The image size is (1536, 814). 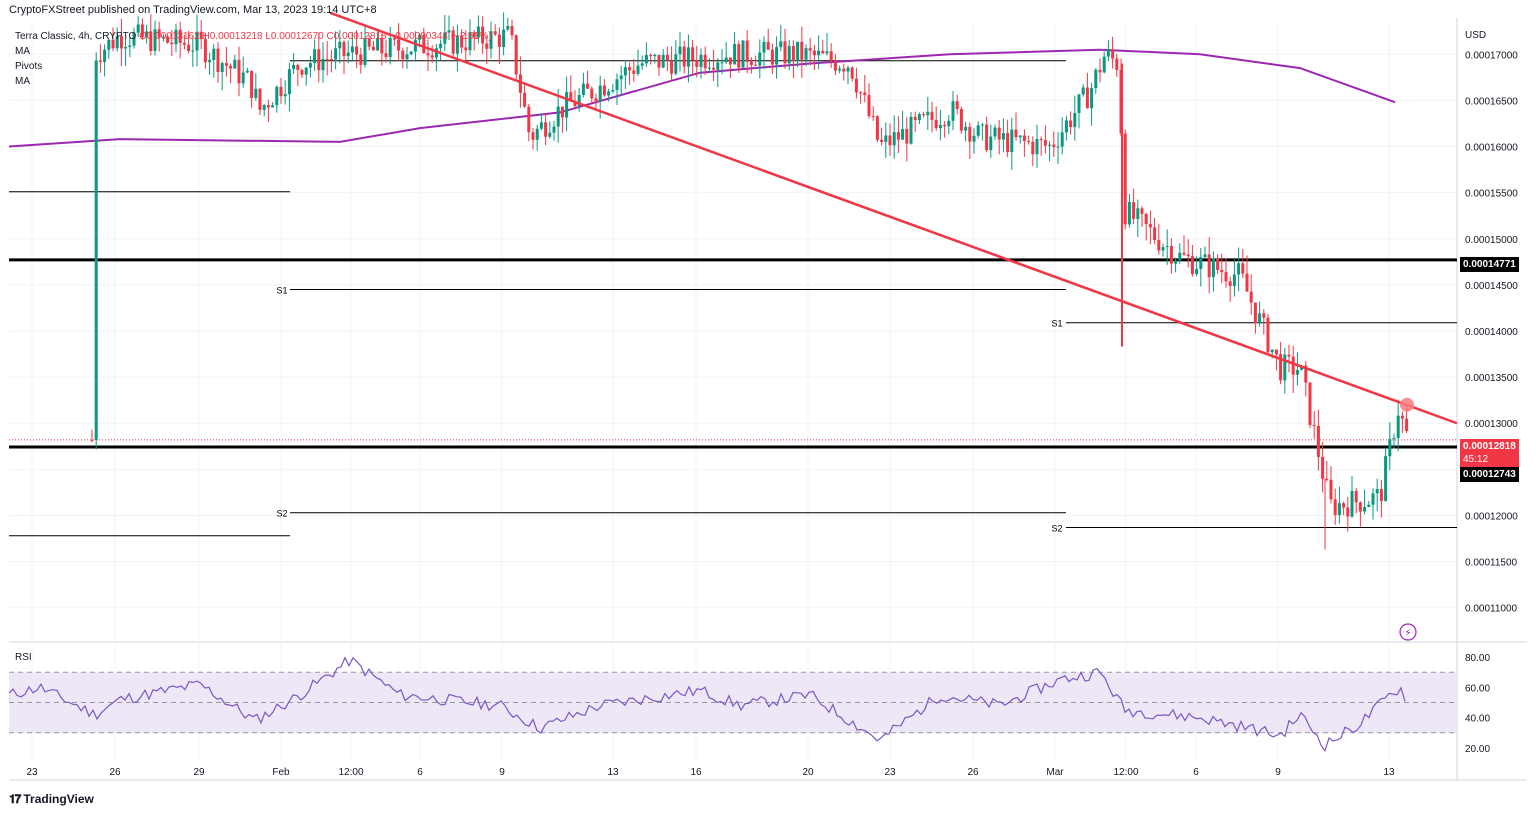 I want to click on x-tick-label: 26, so click(x=115, y=772).